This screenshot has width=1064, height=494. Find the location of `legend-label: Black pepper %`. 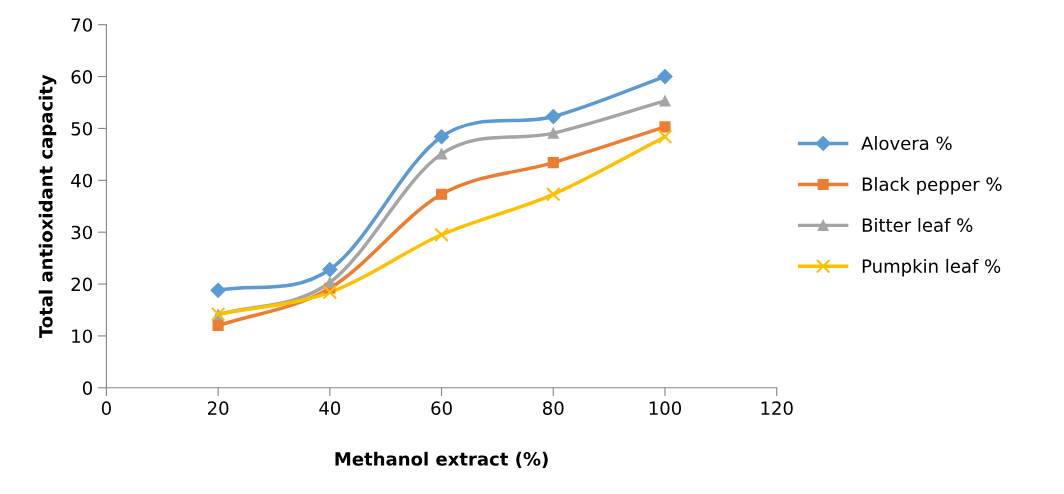

legend-label: Black pepper % is located at coordinates (932, 186).